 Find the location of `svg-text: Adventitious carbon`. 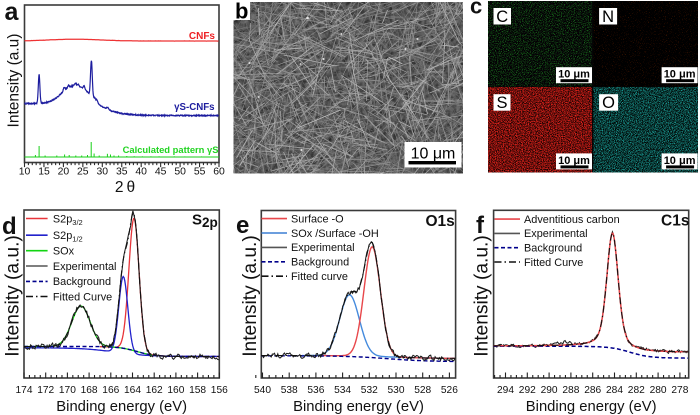

svg-text: Adventitious carbon is located at coordinates (572, 220).